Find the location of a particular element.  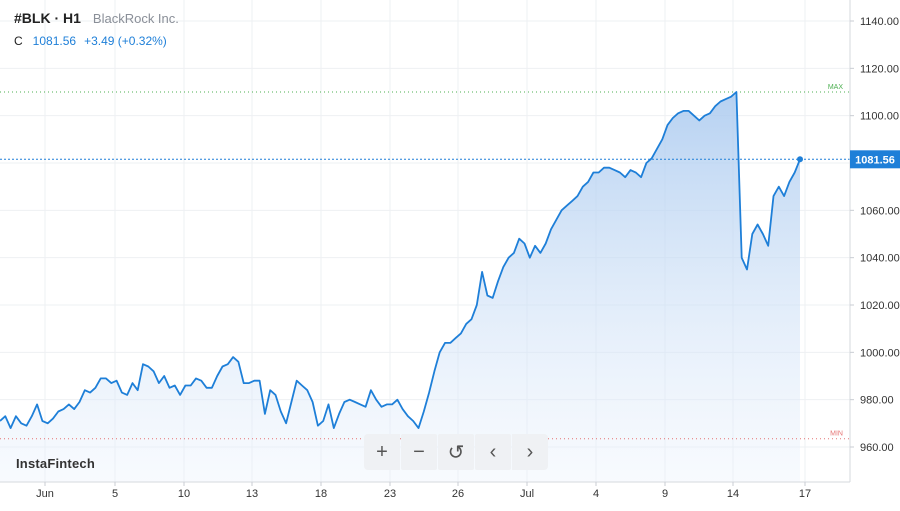

x-tick-label: 14 is located at coordinates (733, 494).